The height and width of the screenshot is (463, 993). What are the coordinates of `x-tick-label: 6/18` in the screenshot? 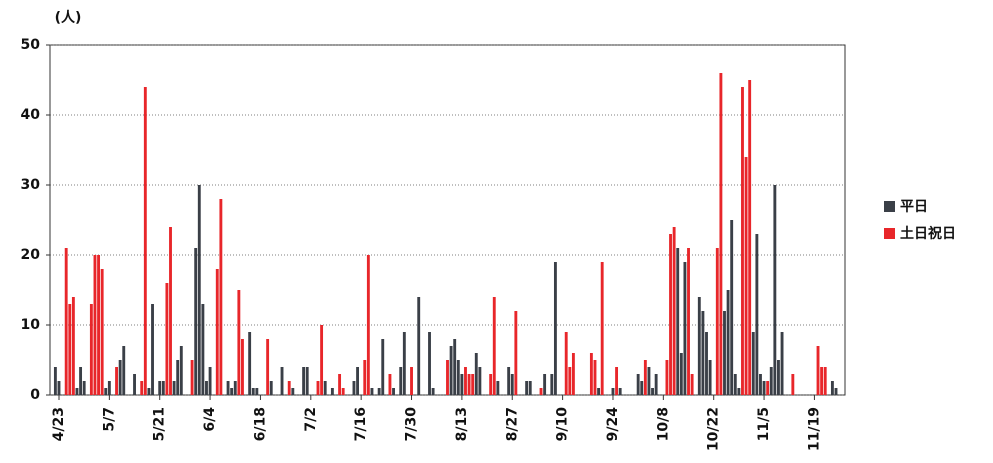 It's located at (260, 424).